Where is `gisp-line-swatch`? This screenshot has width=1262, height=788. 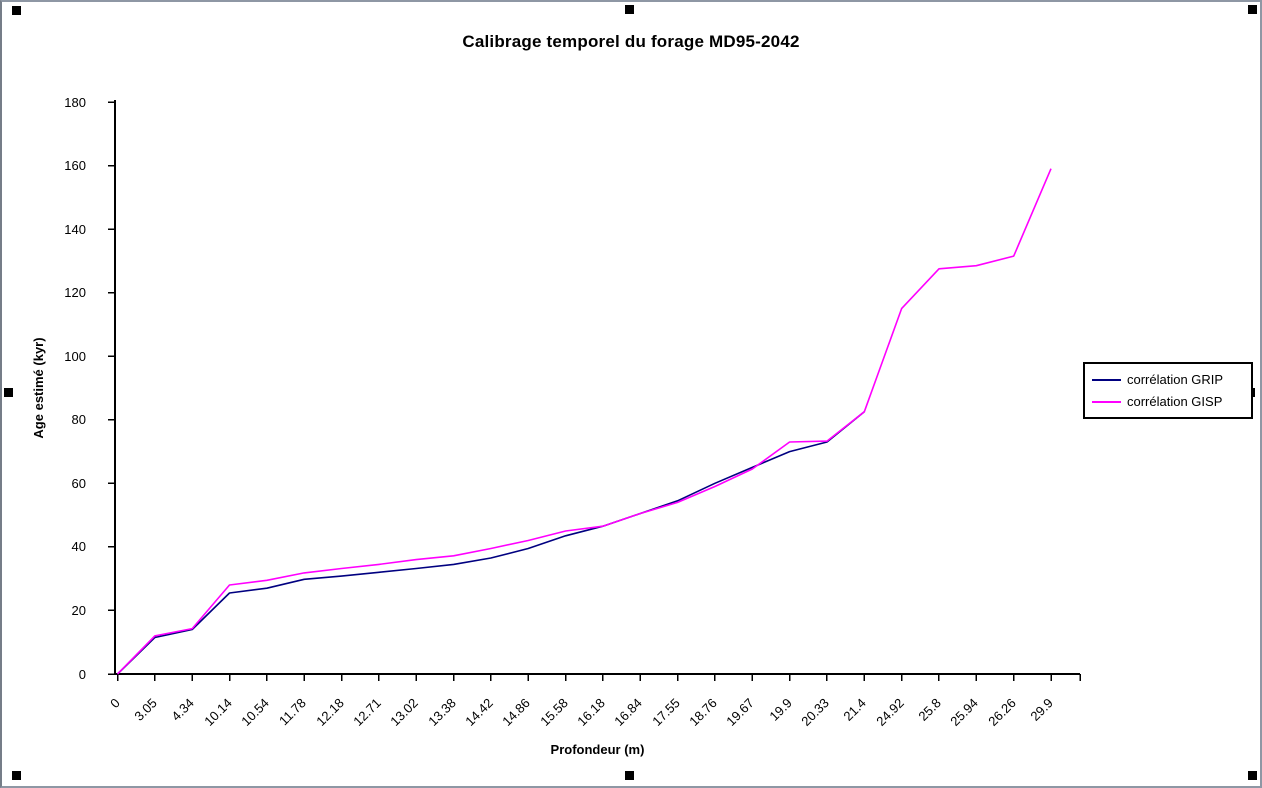 gisp-line-swatch is located at coordinates (1106, 401).